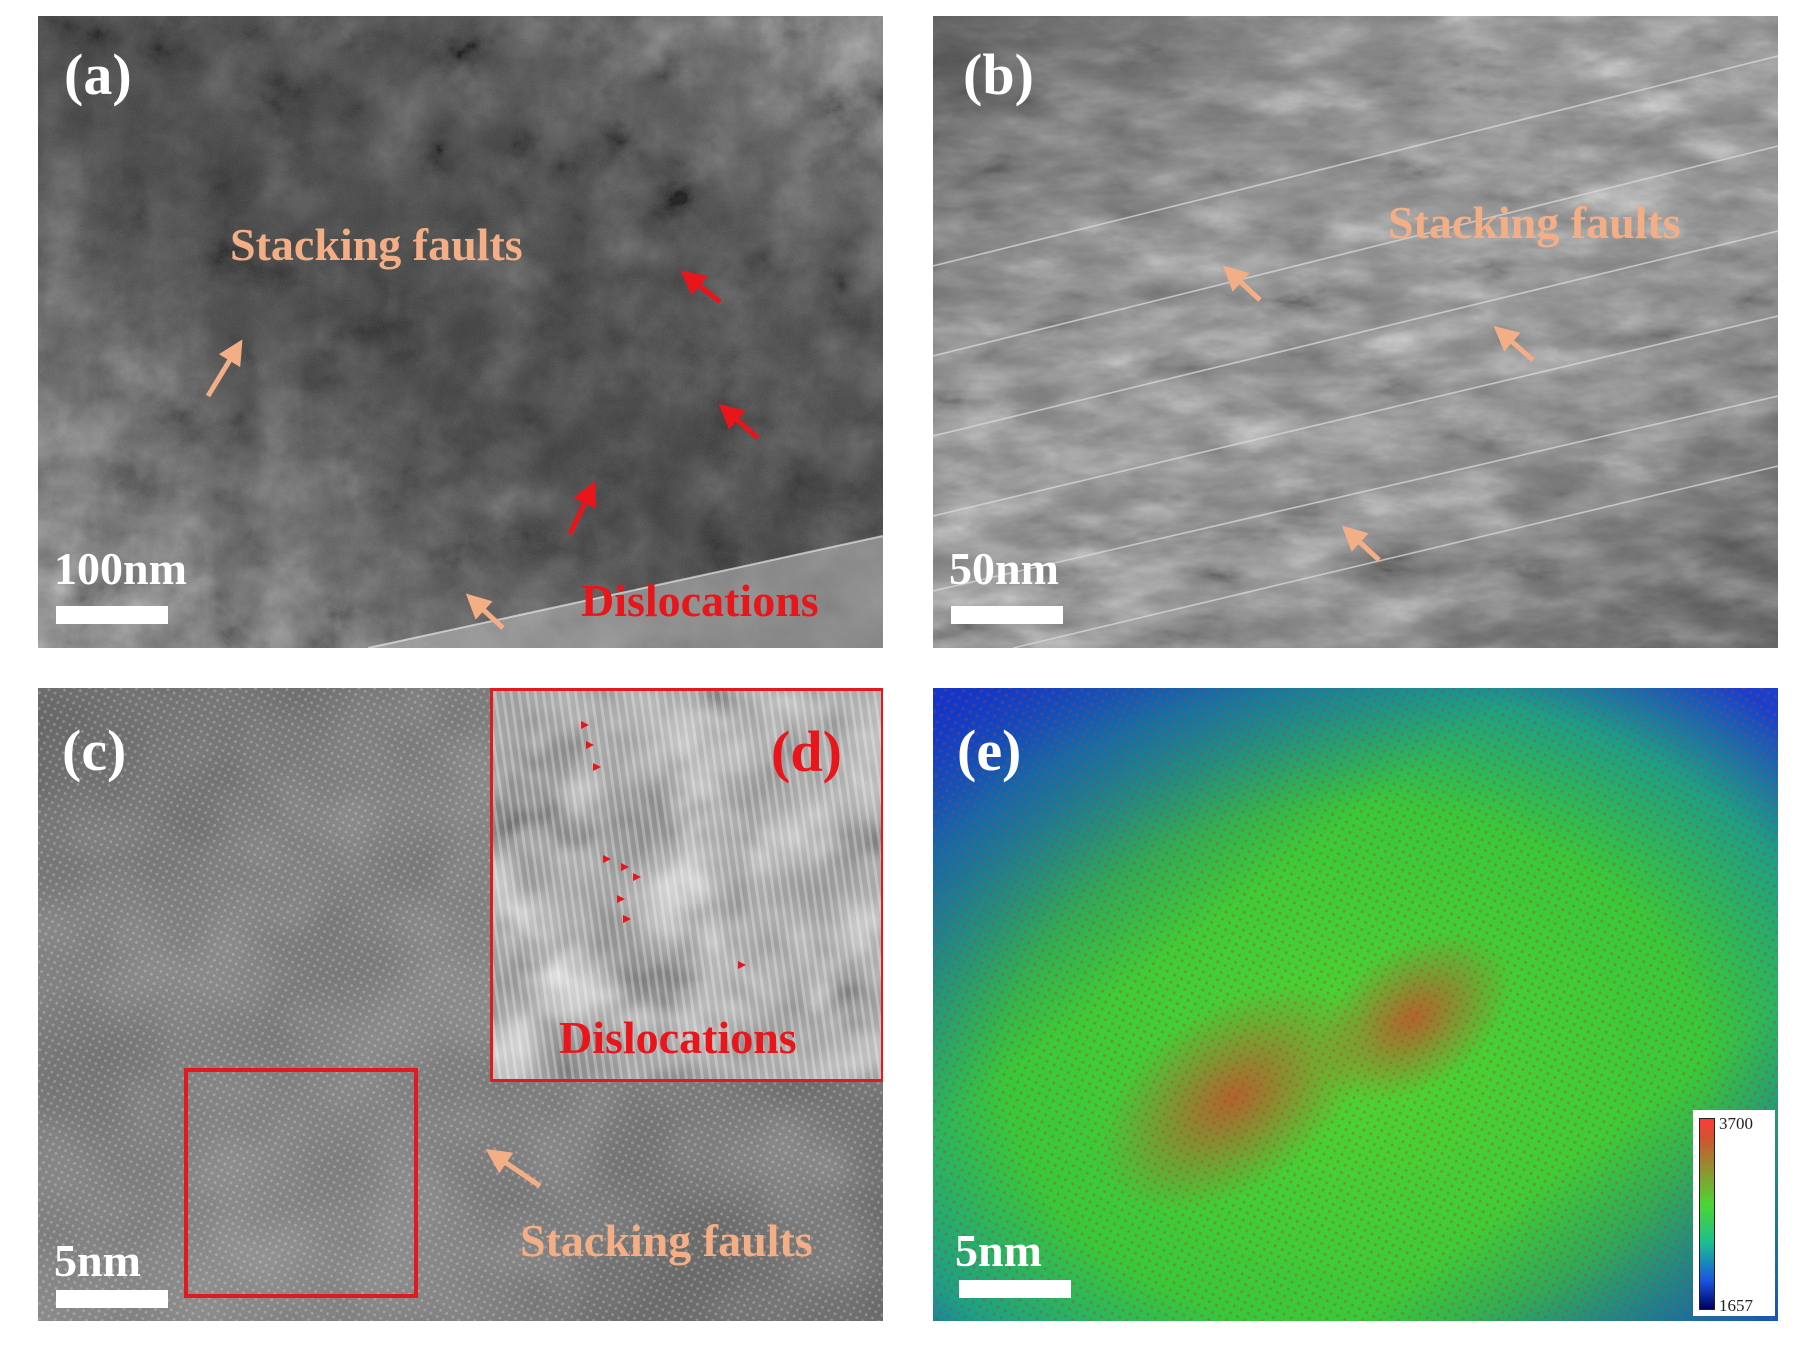 Image resolution: width=1817 pixels, height=1347 pixels. What do you see at coordinates (1378, 413) in the screenshot?
I see `panel-b-arrows` at bounding box center [1378, 413].